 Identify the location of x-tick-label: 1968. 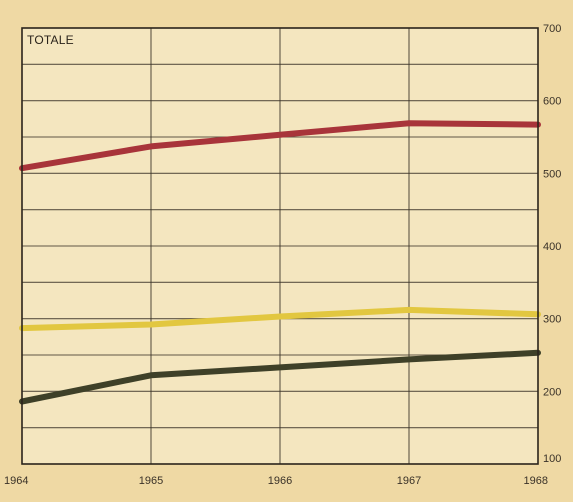
(536, 481).